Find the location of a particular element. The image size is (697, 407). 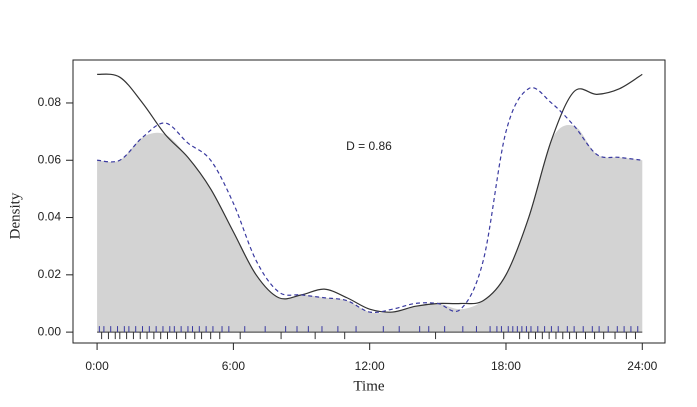

x-tick-label: 12:00 is located at coordinates (370, 366).